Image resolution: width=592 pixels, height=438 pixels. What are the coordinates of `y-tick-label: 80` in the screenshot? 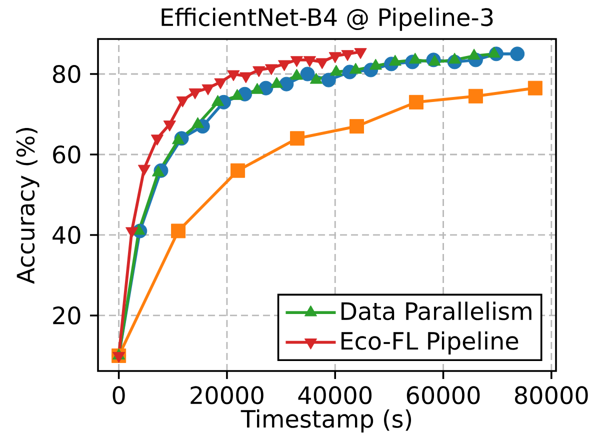 It's located at (66, 74).